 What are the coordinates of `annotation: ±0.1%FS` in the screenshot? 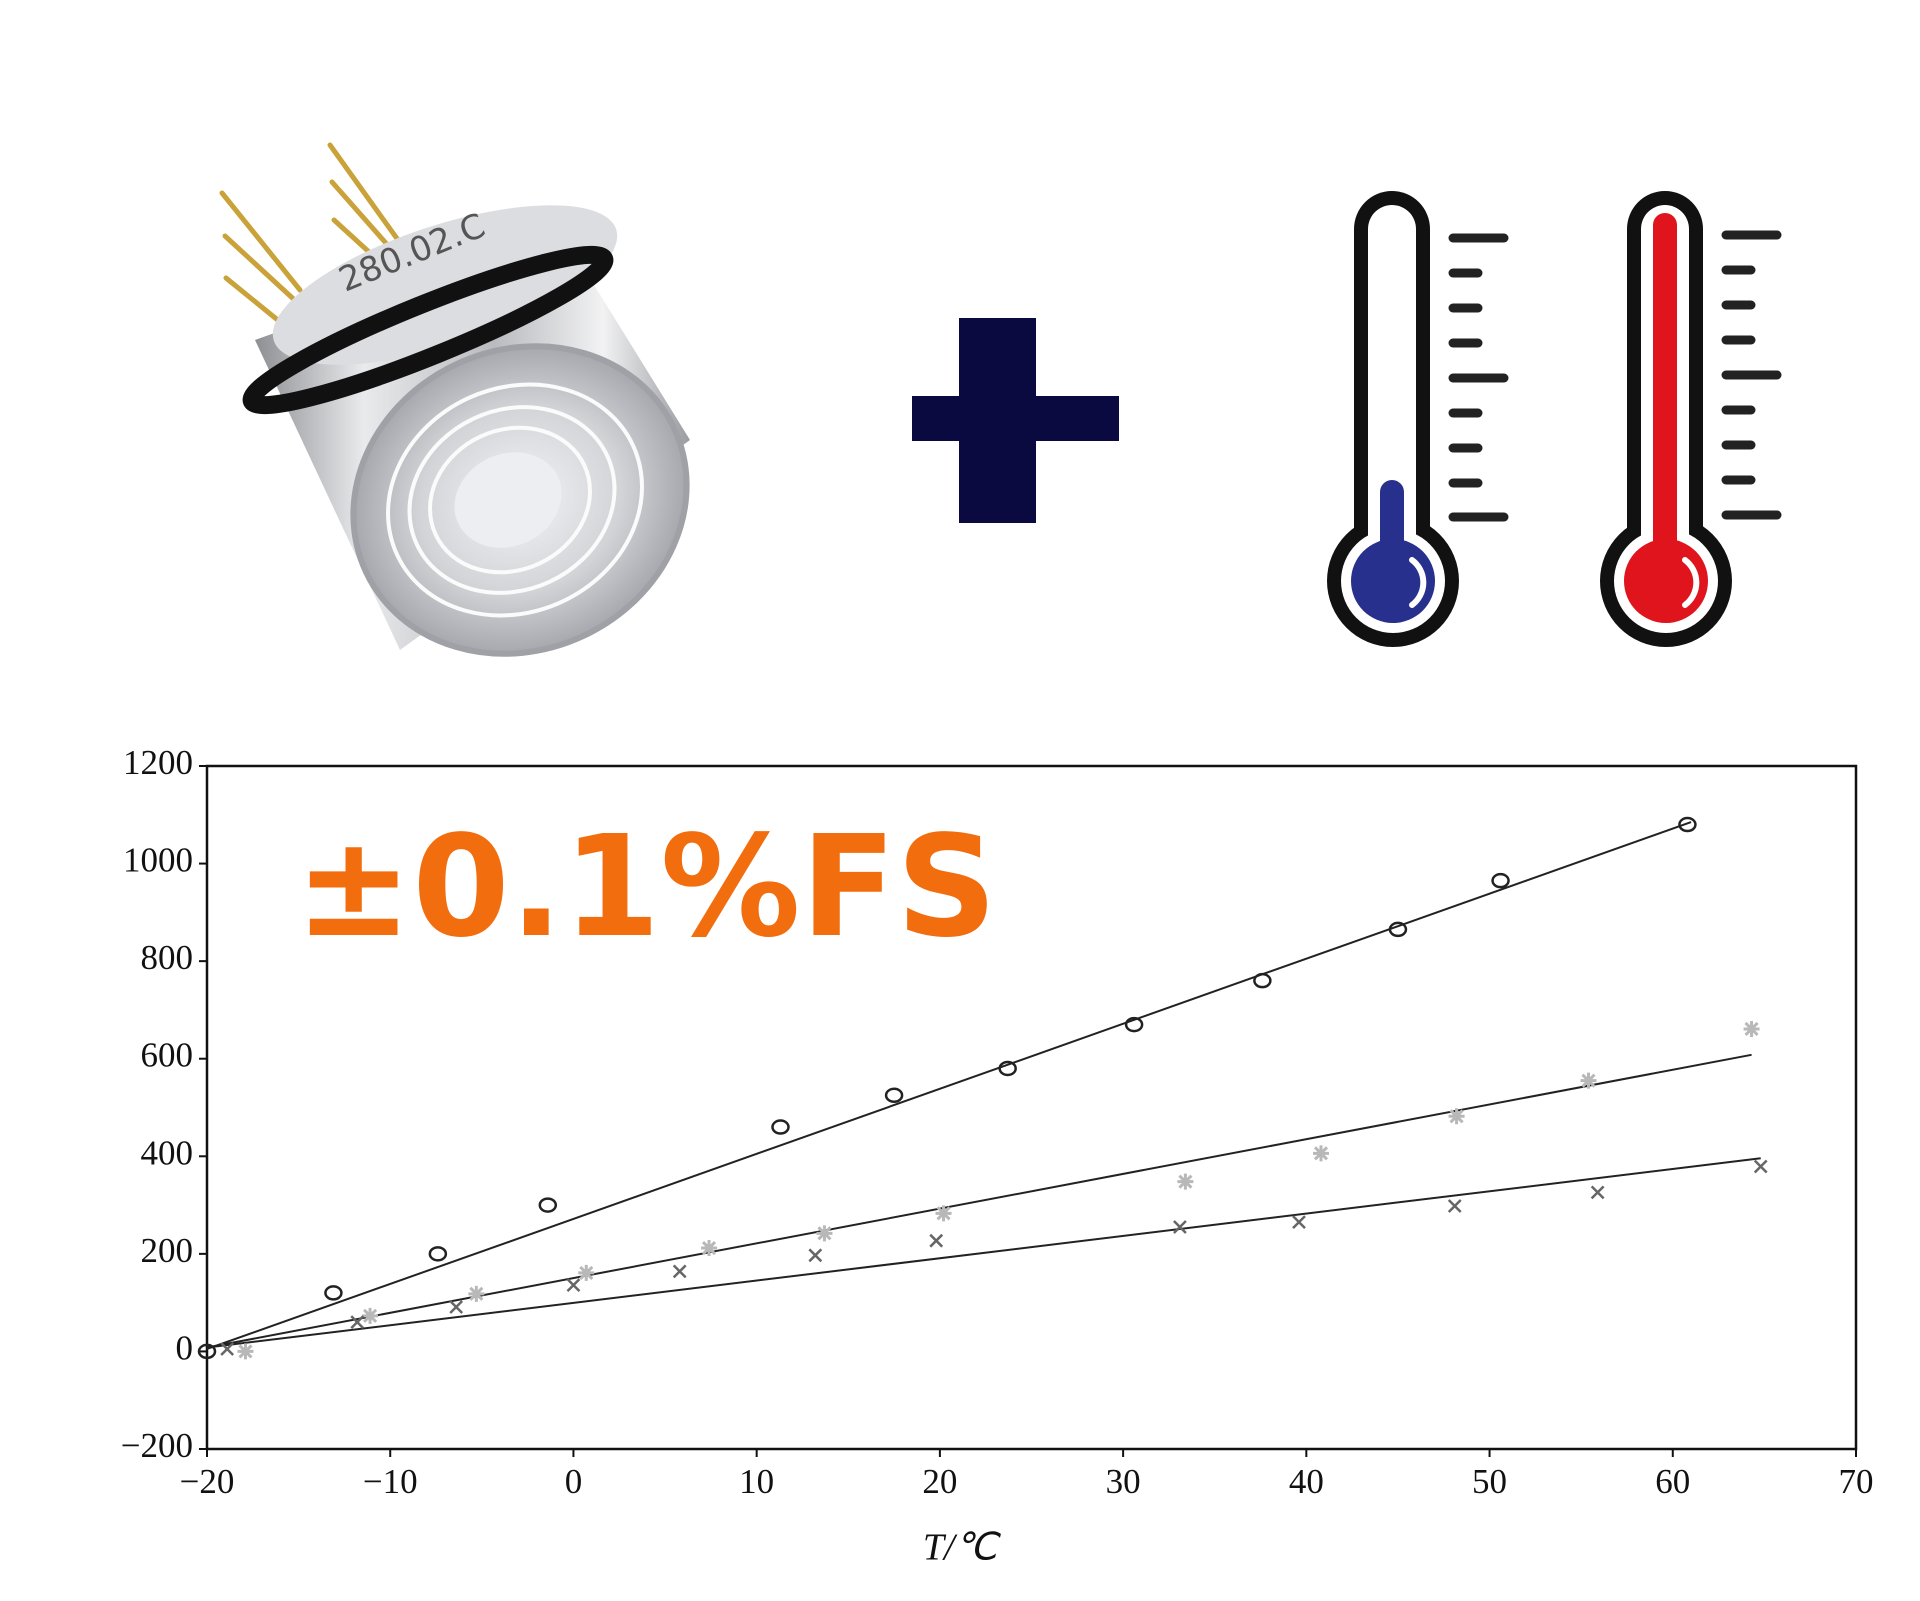 It's located at (646, 887).